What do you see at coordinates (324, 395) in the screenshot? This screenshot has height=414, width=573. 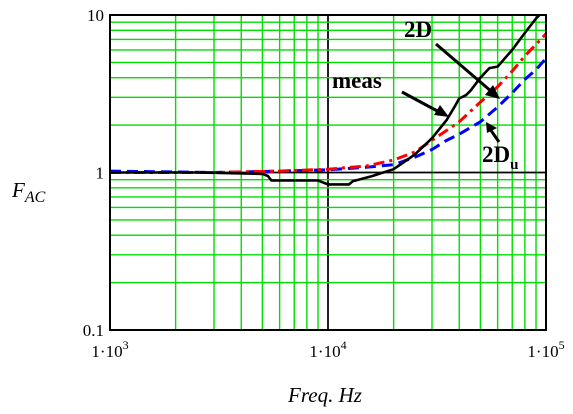 I see `x-axis-label: Freq. Hz` at bounding box center [324, 395].